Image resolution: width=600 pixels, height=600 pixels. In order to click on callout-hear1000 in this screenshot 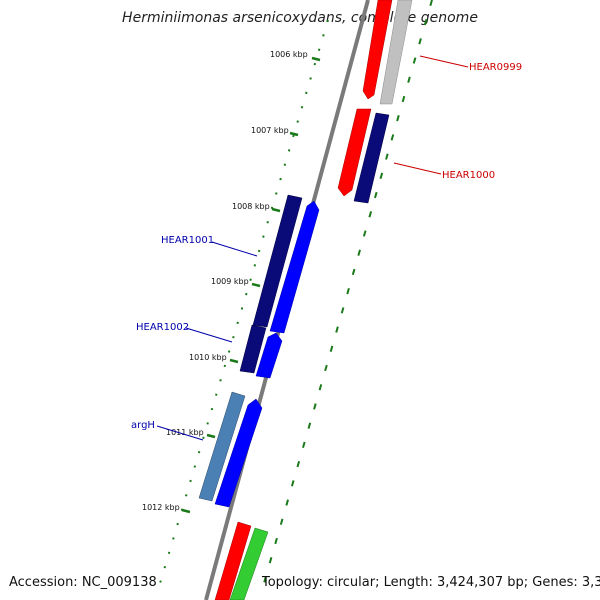, I will do `click(417, 168)`.